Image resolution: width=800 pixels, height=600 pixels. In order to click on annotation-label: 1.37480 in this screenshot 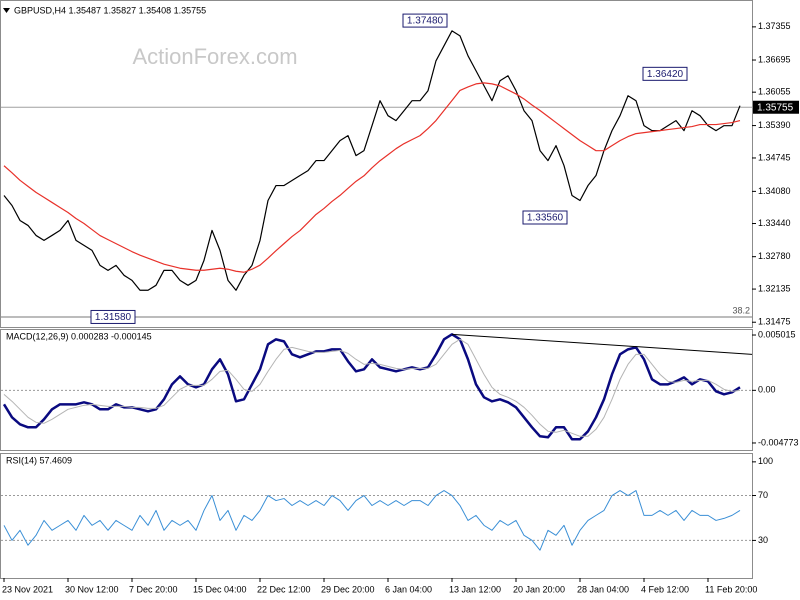, I will do `click(425, 21)`.